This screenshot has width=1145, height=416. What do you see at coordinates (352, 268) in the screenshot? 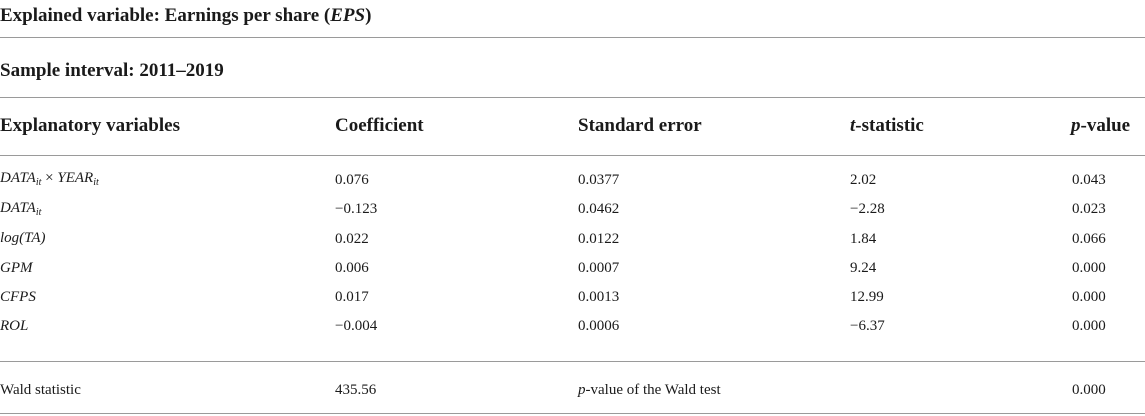
I see `cell-coefficient: 0.006` at bounding box center [352, 268].